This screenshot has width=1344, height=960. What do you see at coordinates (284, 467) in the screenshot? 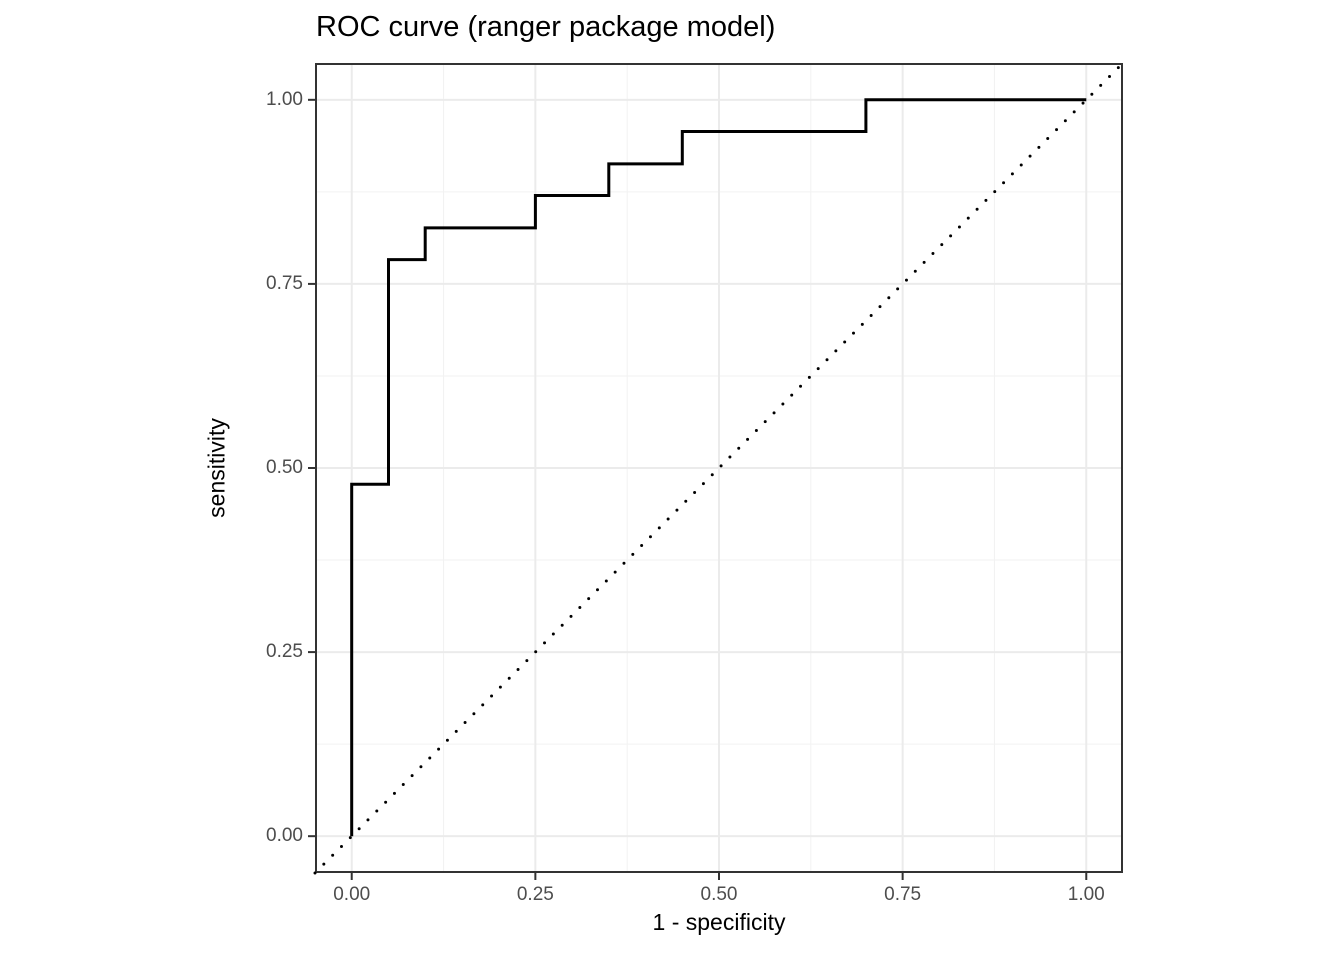
I see `y-tick-label: 0.50` at bounding box center [284, 467].